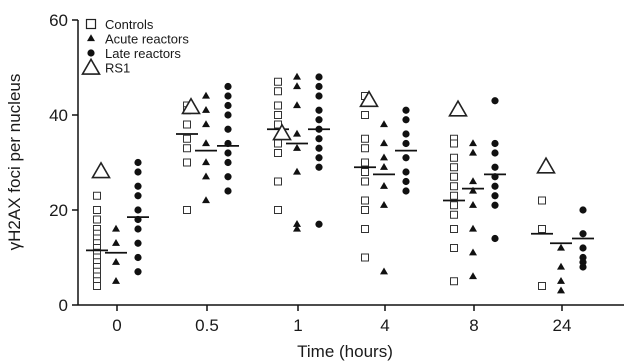  I want to click on legend-label: Controls, so click(129, 24).